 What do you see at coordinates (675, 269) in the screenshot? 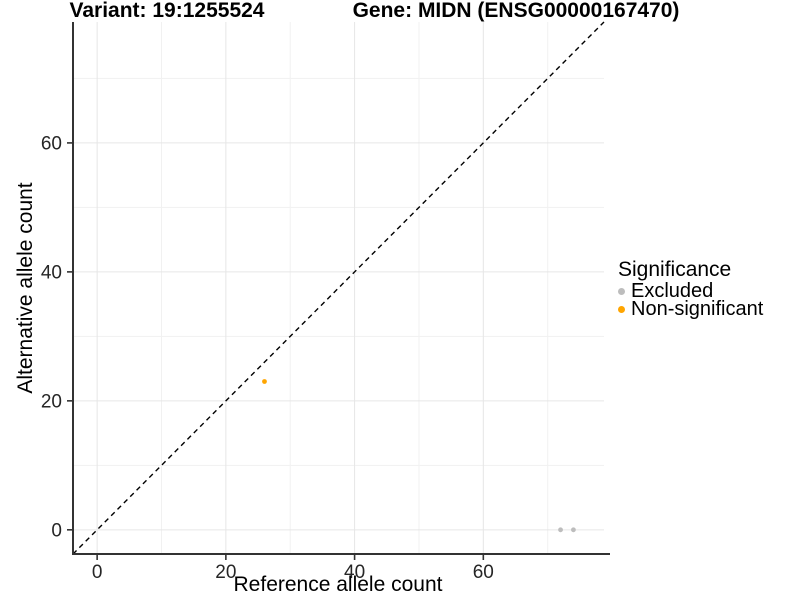
I see `legend-title: Significance` at bounding box center [675, 269].